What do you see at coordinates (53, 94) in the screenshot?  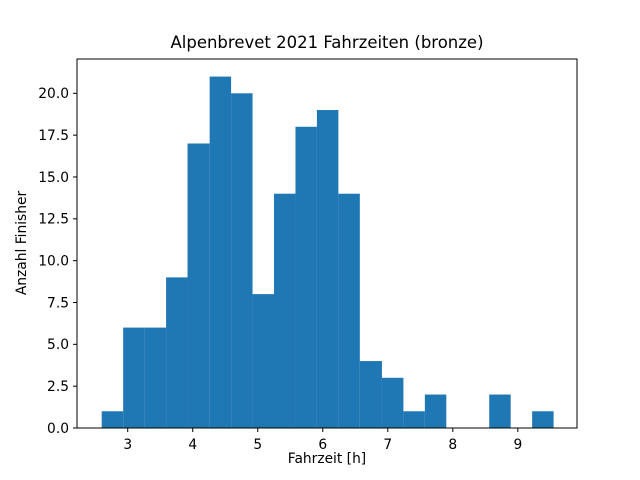 I see `y-tick-label: 20.0` at bounding box center [53, 94].